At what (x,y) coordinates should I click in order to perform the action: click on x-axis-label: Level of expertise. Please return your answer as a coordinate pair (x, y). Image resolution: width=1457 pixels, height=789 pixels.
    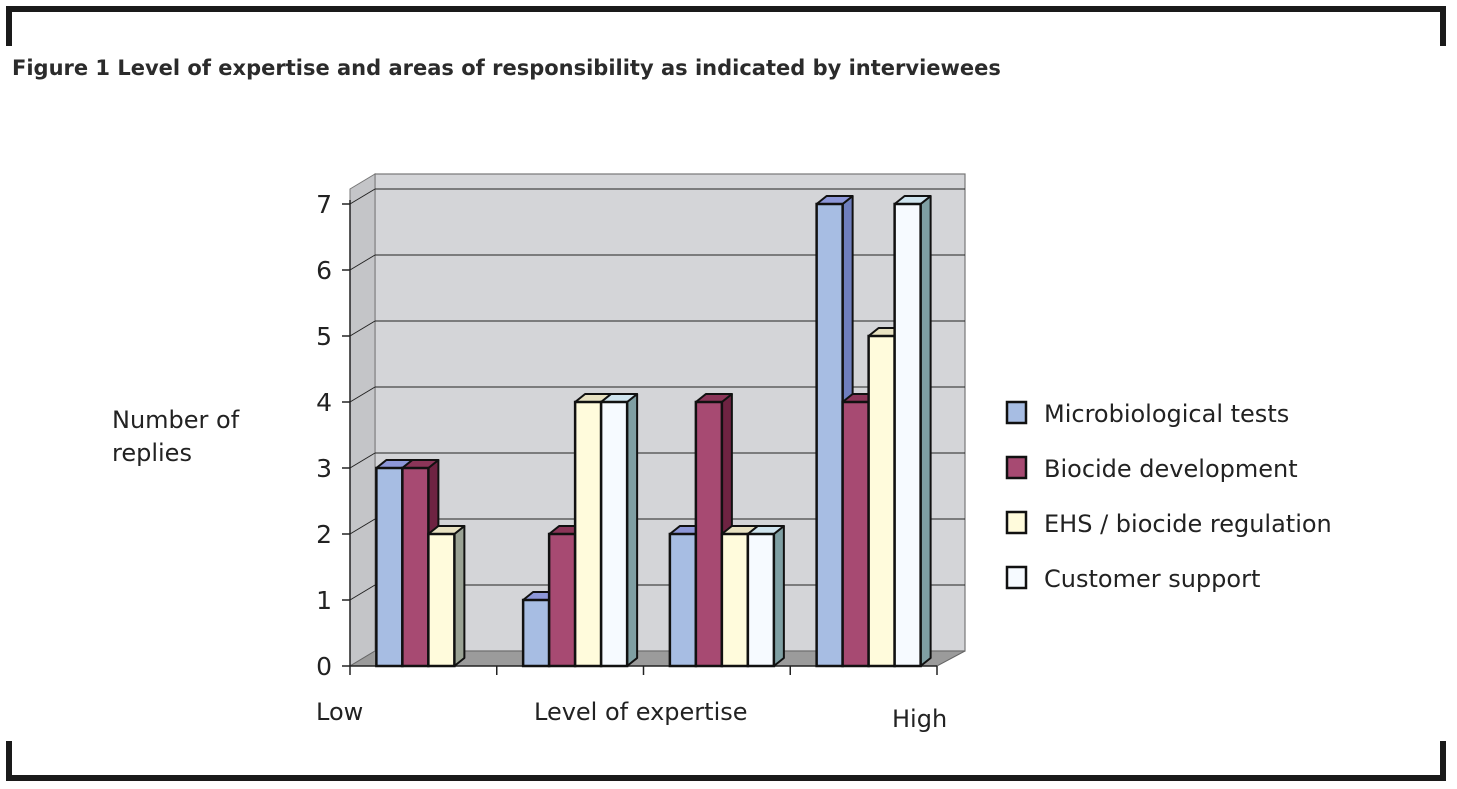
    Looking at the image, I should click on (641, 712).